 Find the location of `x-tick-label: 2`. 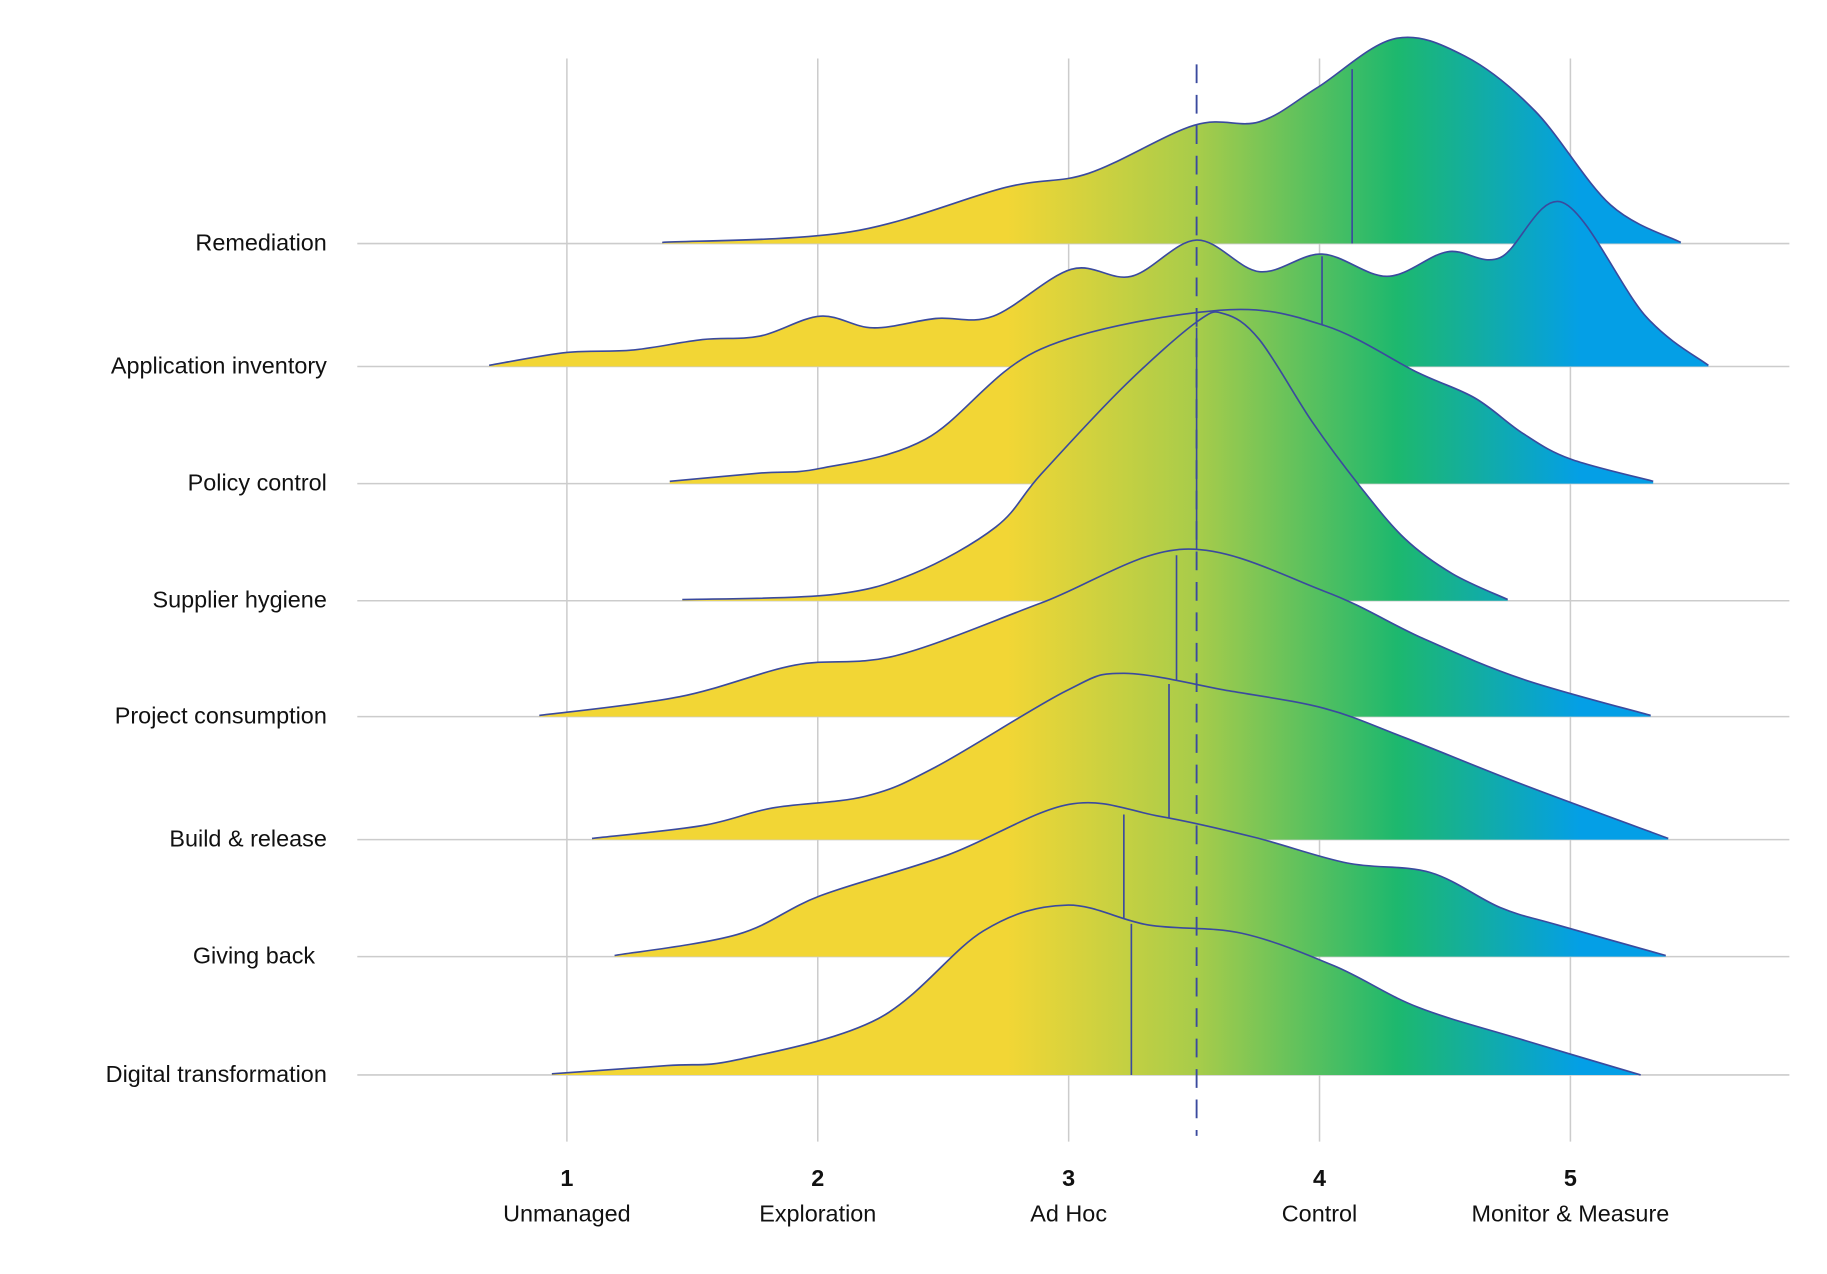

x-tick-label: 2 is located at coordinates (817, 1178).